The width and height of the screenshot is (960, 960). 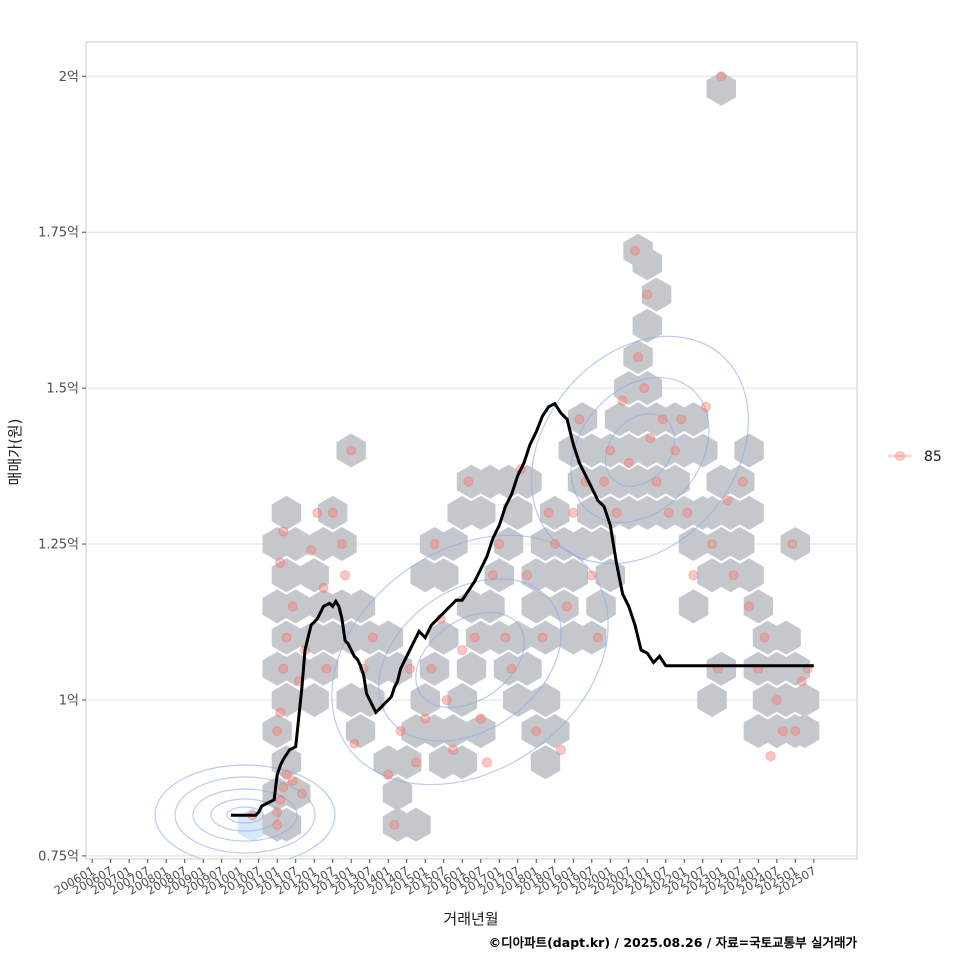 What do you see at coordinates (58, 856) in the screenshot?
I see `y-tick-label: 0.75억` at bounding box center [58, 856].